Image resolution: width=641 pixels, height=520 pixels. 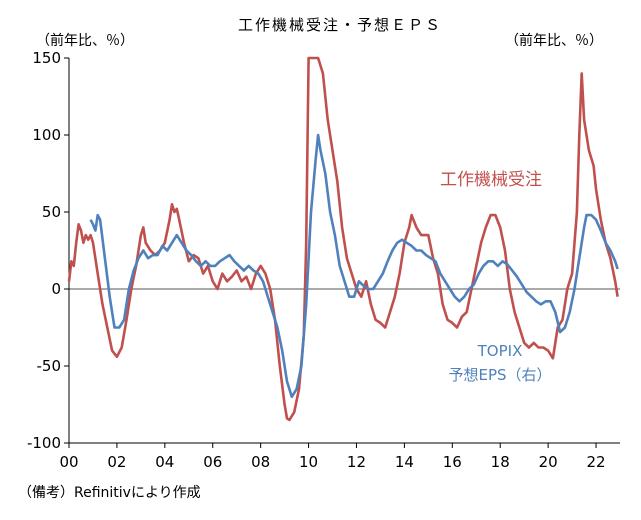 I want to click on y-axis-ticks: 150 100 50 0 -50 -100, so click(x=48, y=250).